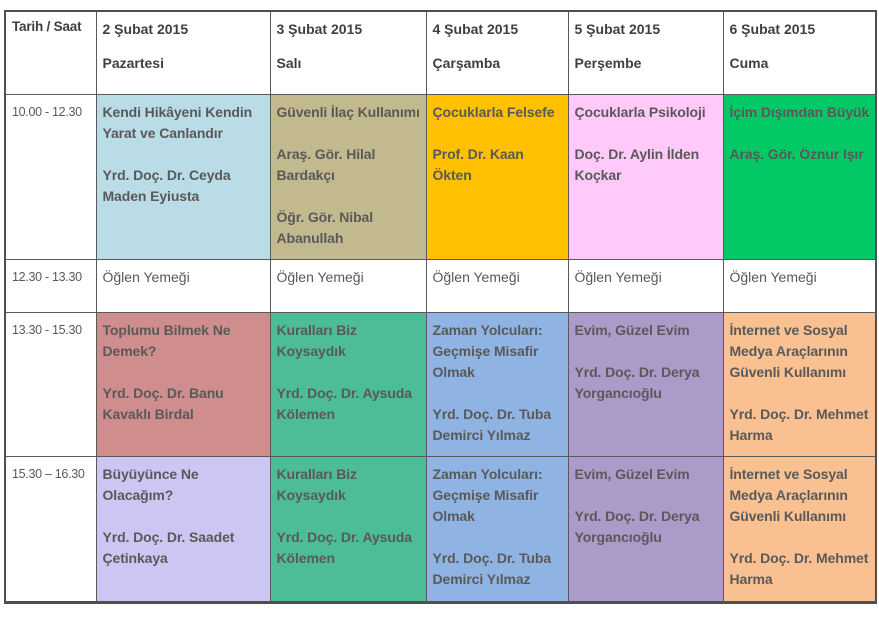  What do you see at coordinates (183, 52) in the screenshot?
I see `day-header-pazartesi: 2 Şubat 2015 Pazartesi` at bounding box center [183, 52].